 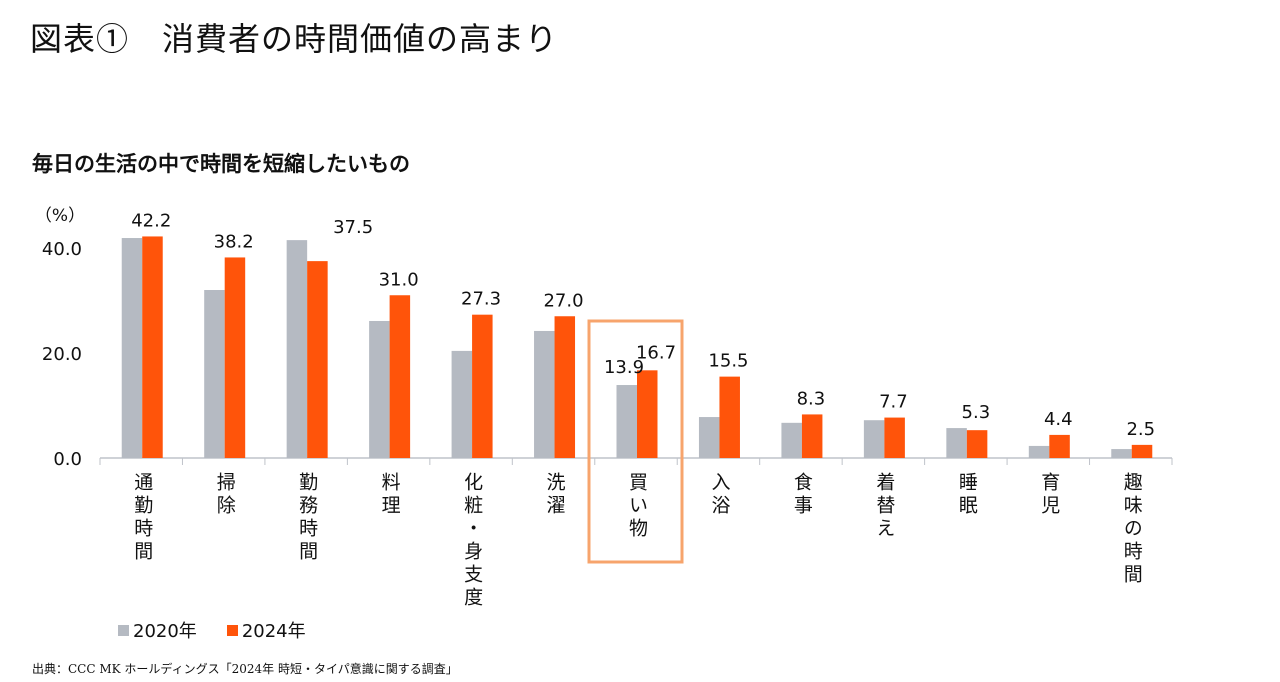 I want to click on category-label: 育児, so click(x=1049, y=495).